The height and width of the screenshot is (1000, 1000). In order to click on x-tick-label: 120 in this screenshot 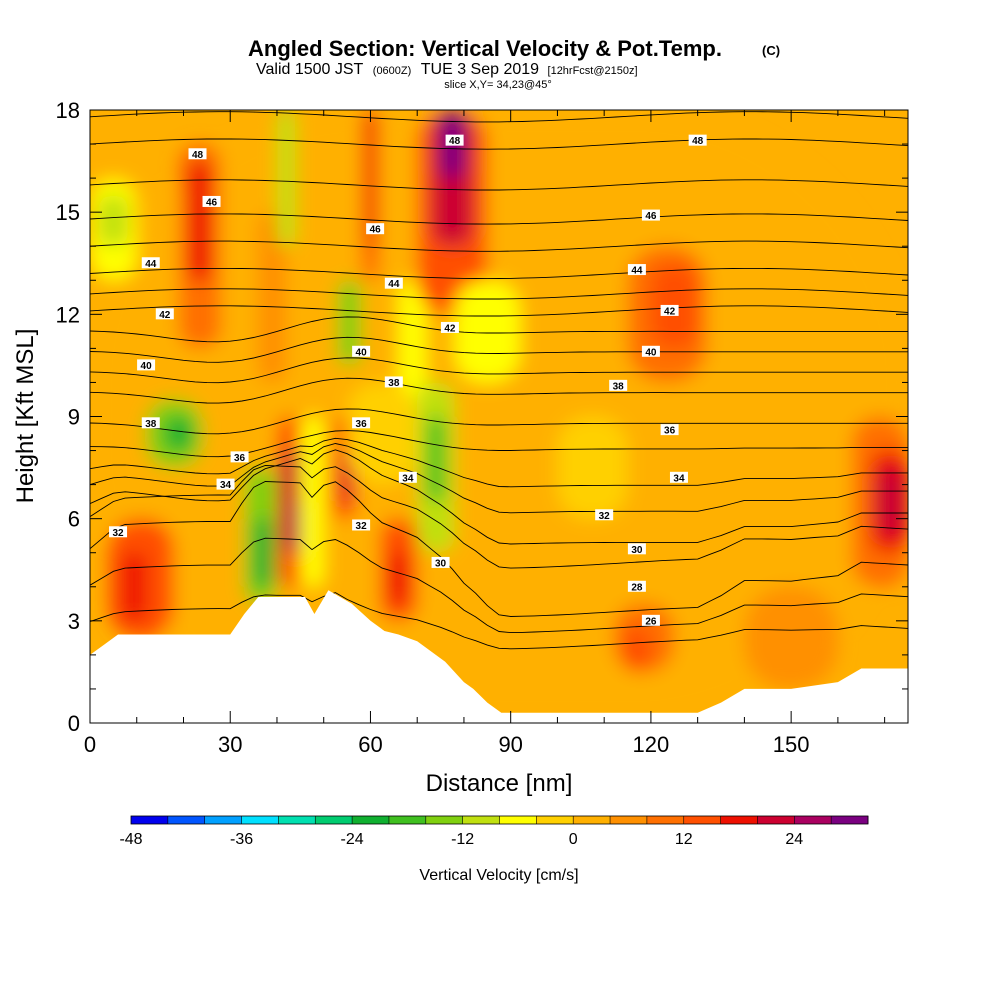, I will do `click(651, 744)`.